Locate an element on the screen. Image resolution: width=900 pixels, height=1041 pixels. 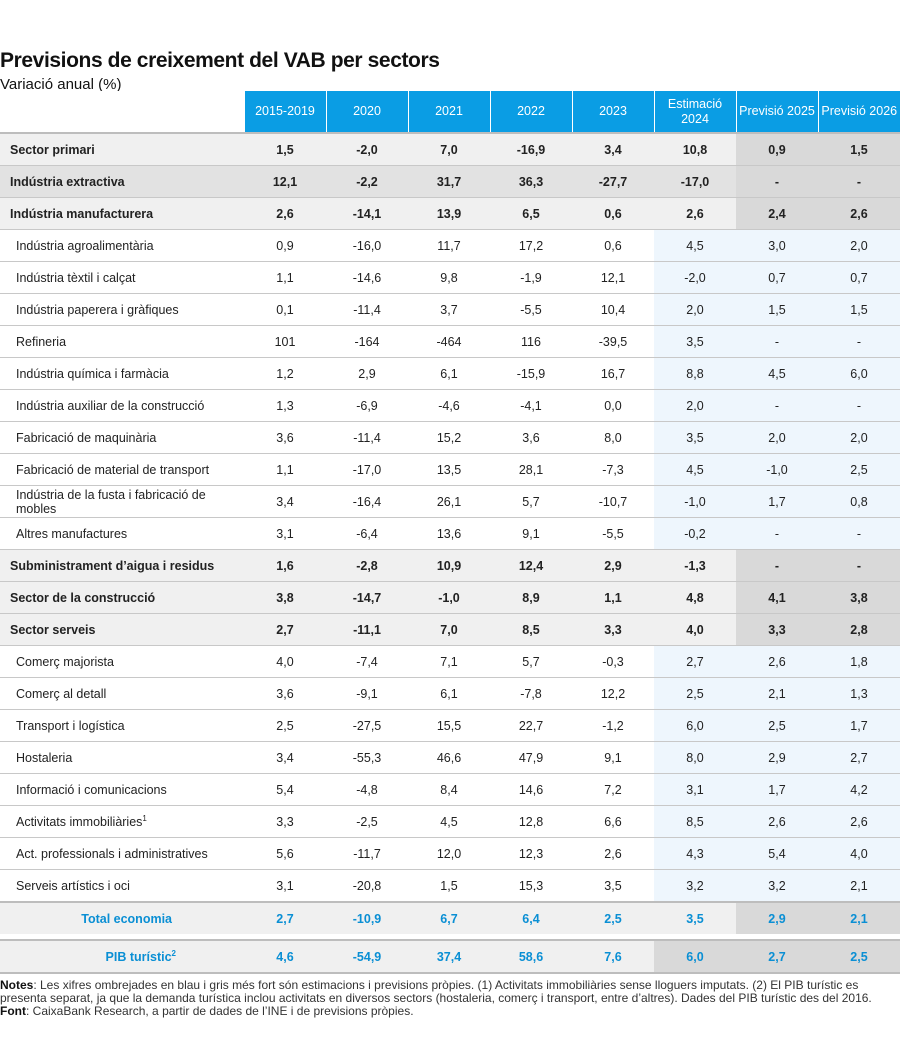
table-cell: -2,8 is located at coordinates (367, 565).